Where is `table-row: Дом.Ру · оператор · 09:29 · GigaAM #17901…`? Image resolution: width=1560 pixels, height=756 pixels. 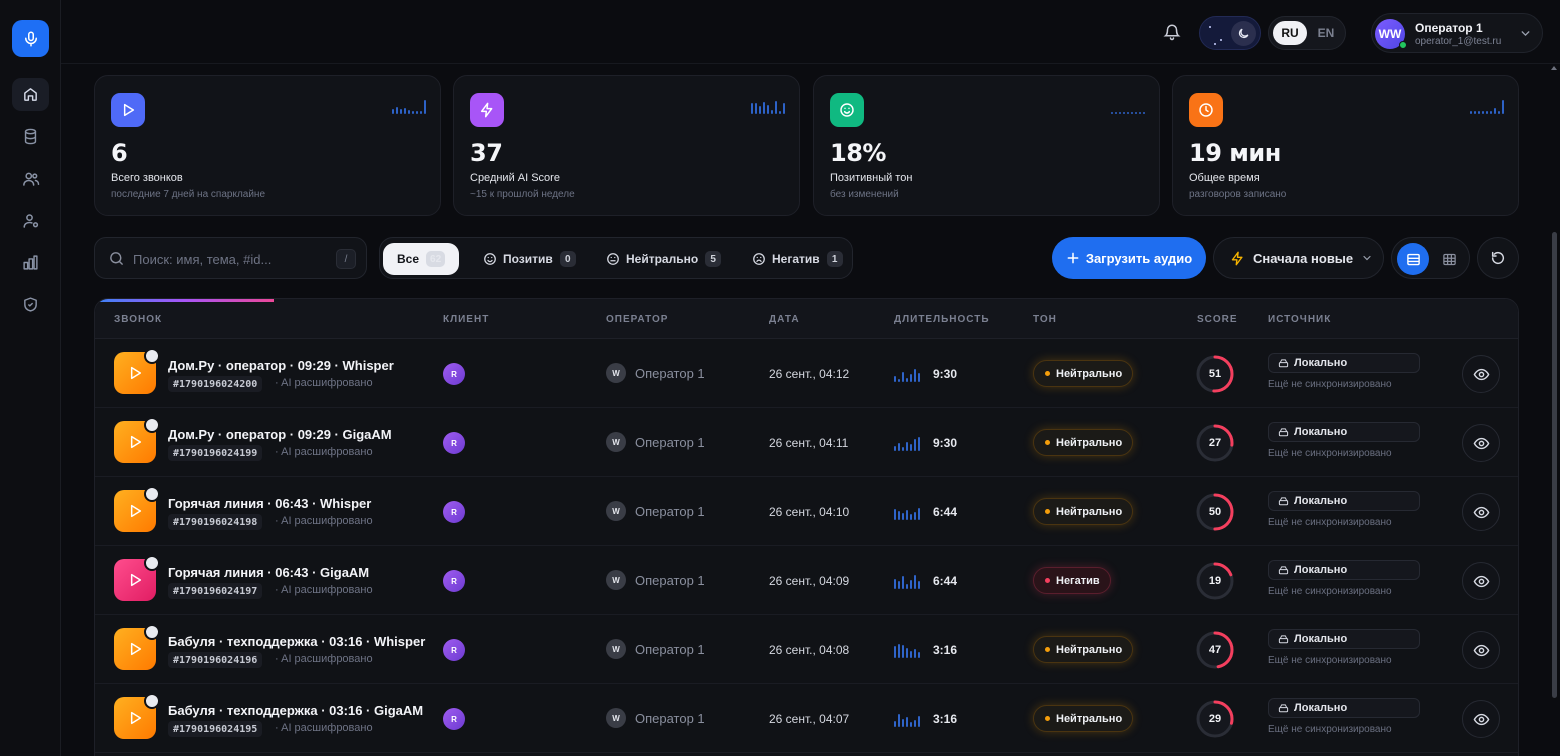
table-row: Дом.Ру · оператор · 09:29 · GigaAM #17901… is located at coordinates (806, 442).